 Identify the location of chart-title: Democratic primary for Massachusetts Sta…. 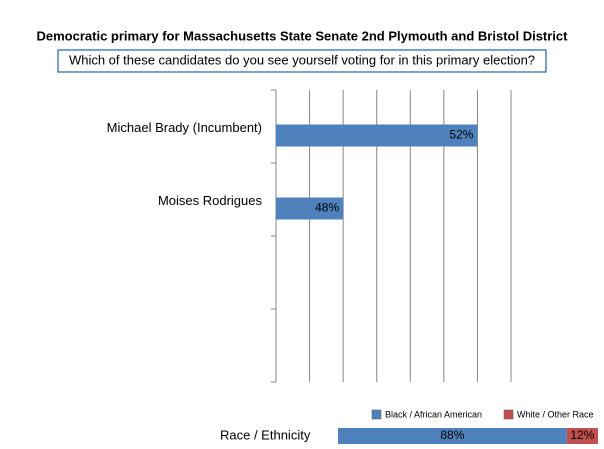
(303, 35).